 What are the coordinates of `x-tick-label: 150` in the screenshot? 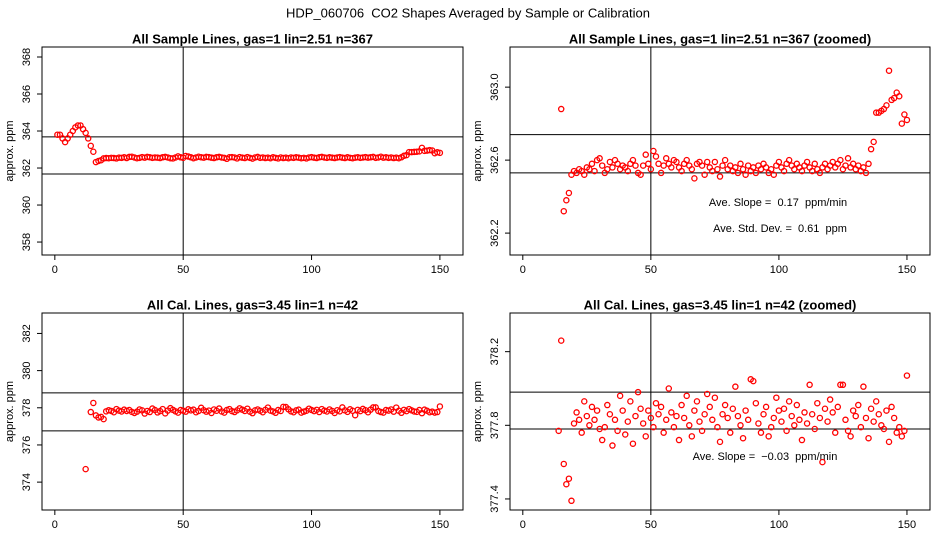 It's located at (907, 270).